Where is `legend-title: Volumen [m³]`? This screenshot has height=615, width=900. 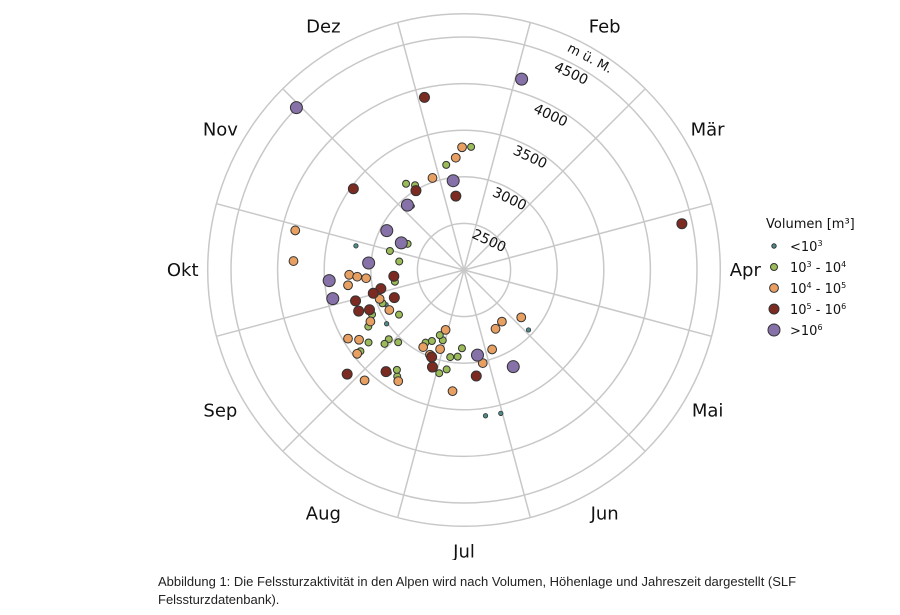 legend-title: Volumen [m³] is located at coordinates (810, 224).